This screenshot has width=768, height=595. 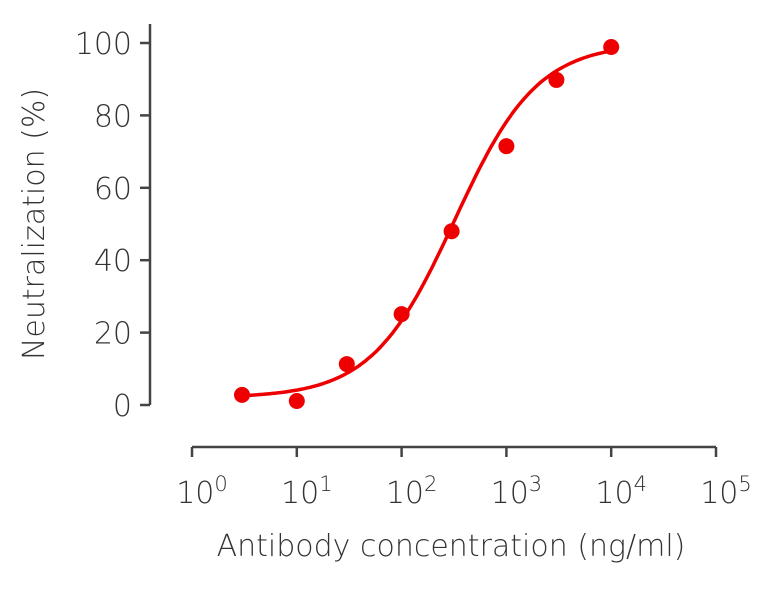 I want to click on y-tick-label: 100, so click(x=103, y=44).